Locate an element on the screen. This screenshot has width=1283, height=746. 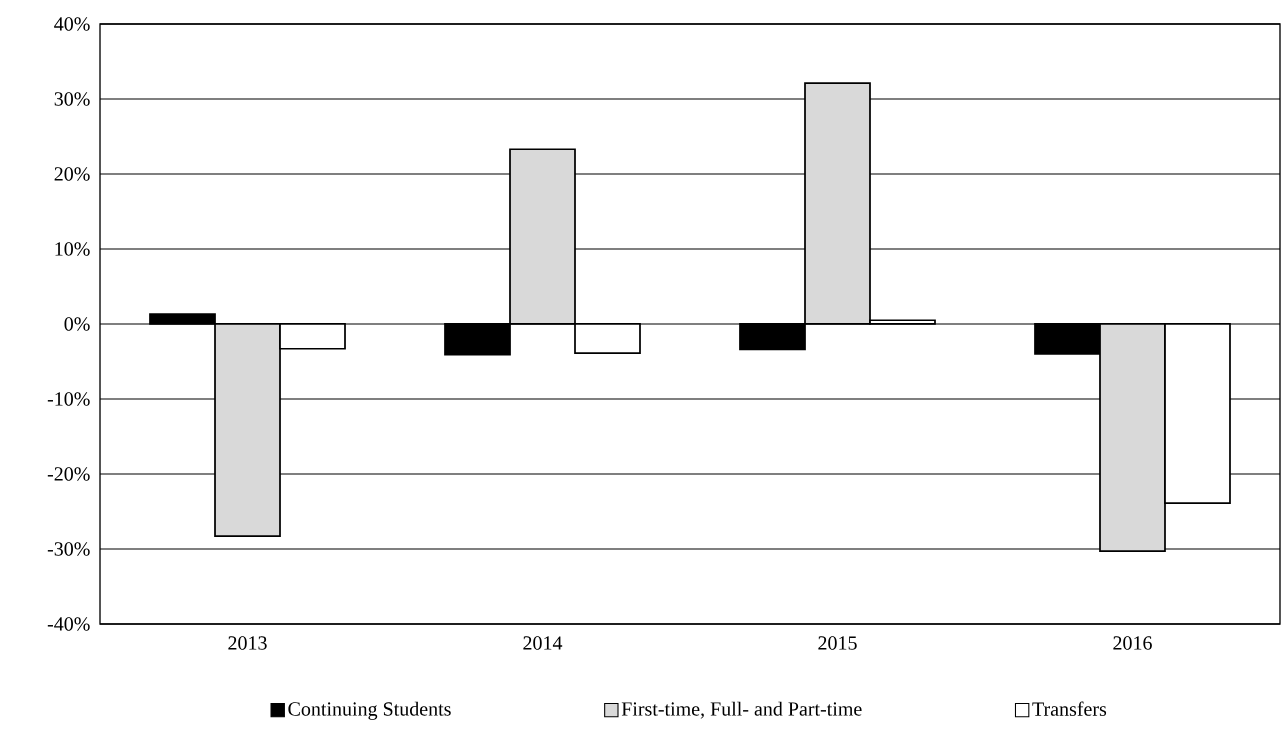
y-tick-label: 20% is located at coordinates (72, 174).